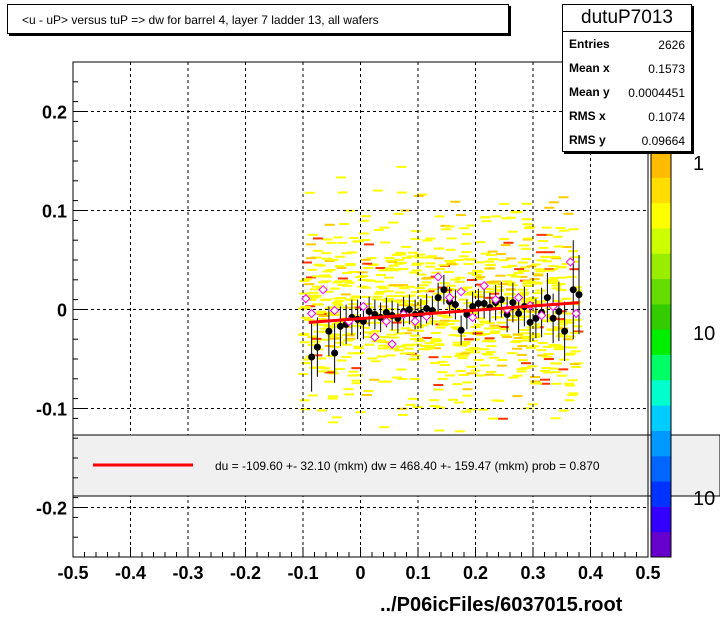 Image resolution: width=720 pixels, height=620 pixels. Describe the element at coordinates (444, 312) in the screenshot. I see `fit-line` at that location.